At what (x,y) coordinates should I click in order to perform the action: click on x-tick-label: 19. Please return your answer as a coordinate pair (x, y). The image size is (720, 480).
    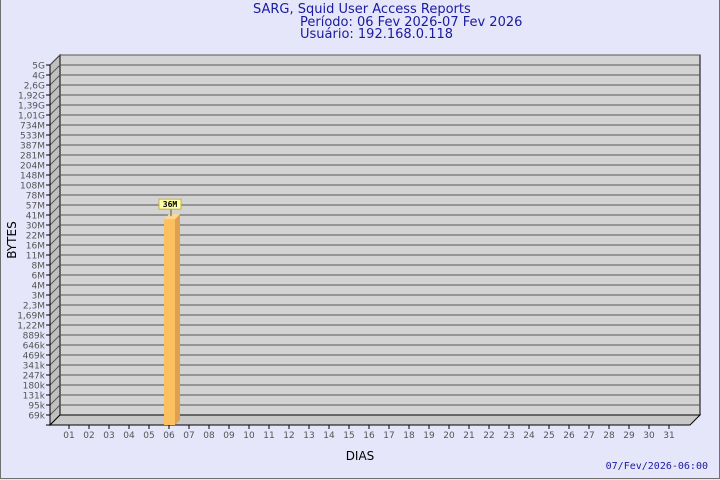
    Looking at the image, I should click on (429, 436).